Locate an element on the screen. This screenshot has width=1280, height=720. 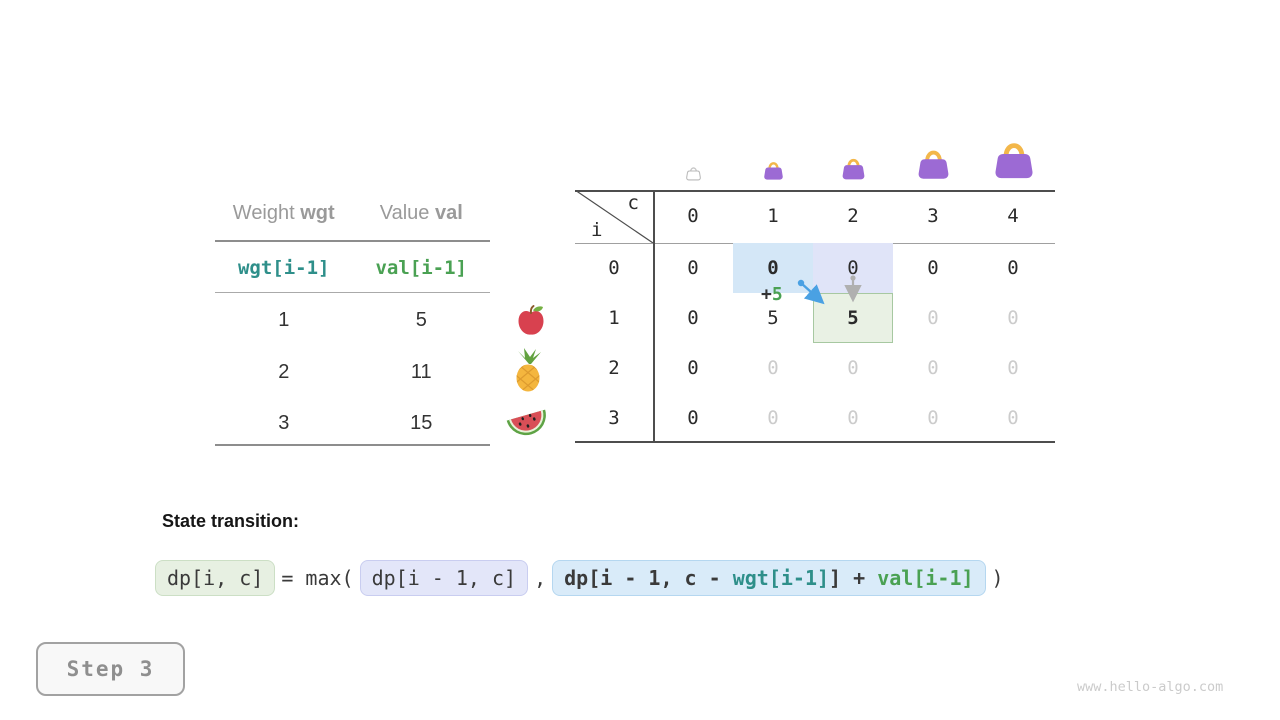
formula-option2-pill: dp[i - 1, c - wgt[i-1]] + val[i-1] is located at coordinates (769, 578).